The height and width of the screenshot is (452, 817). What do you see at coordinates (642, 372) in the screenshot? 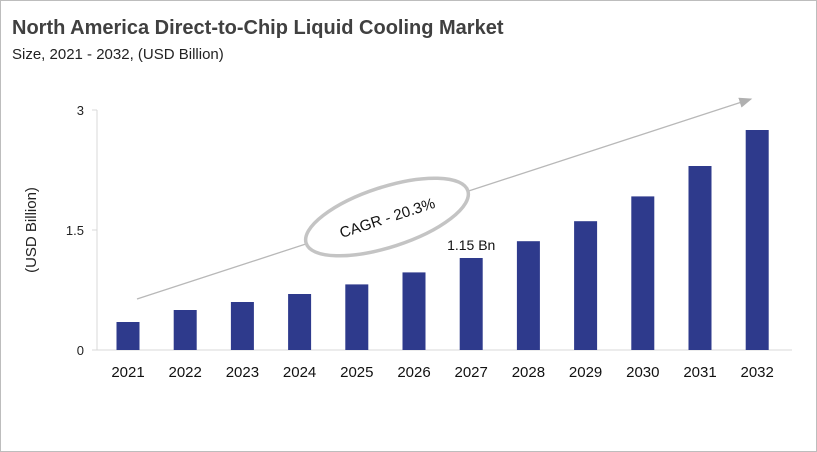
I see `x-tick-label: 2030` at bounding box center [642, 372].